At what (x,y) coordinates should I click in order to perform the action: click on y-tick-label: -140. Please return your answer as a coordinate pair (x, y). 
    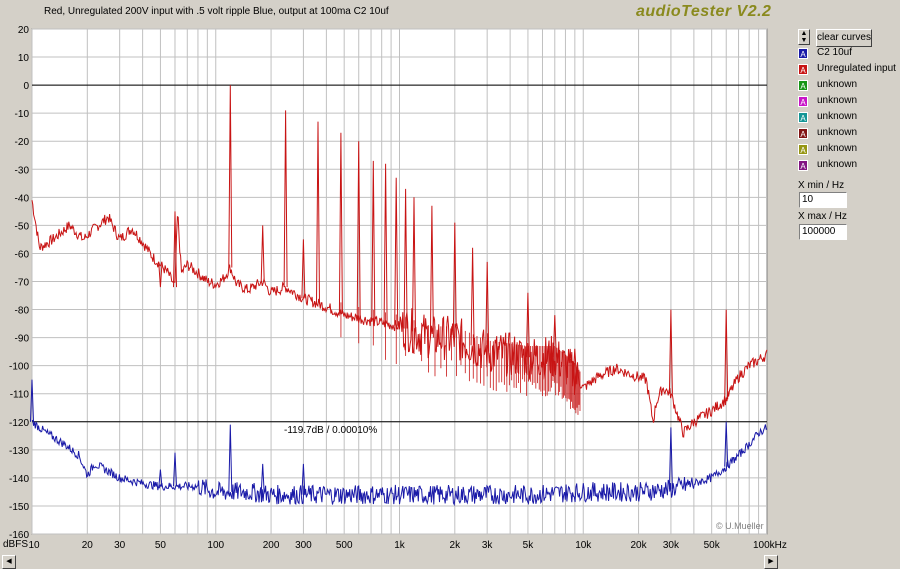
    Looking at the image, I should click on (19, 479).